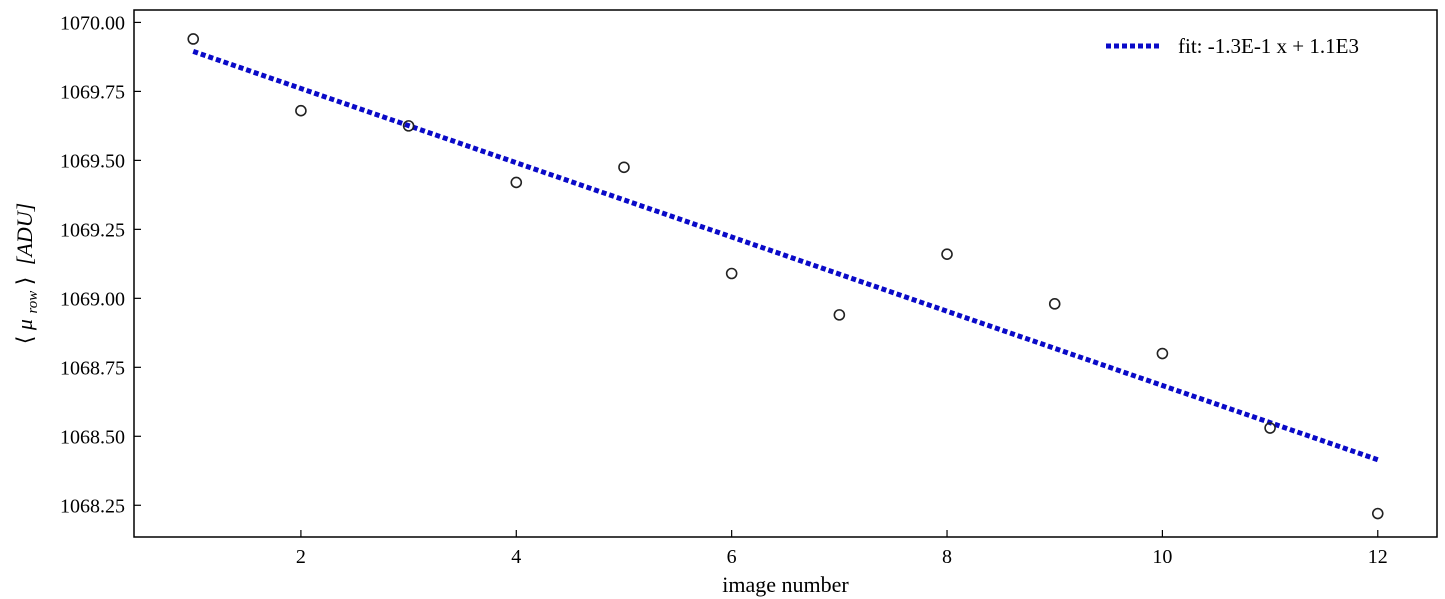 The height and width of the screenshot is (599, 1445). Describe the element at coordinates (842, 549) in the screenshot. I see `x-axis-ticks: 2 4 6 8 10 12` at that location.